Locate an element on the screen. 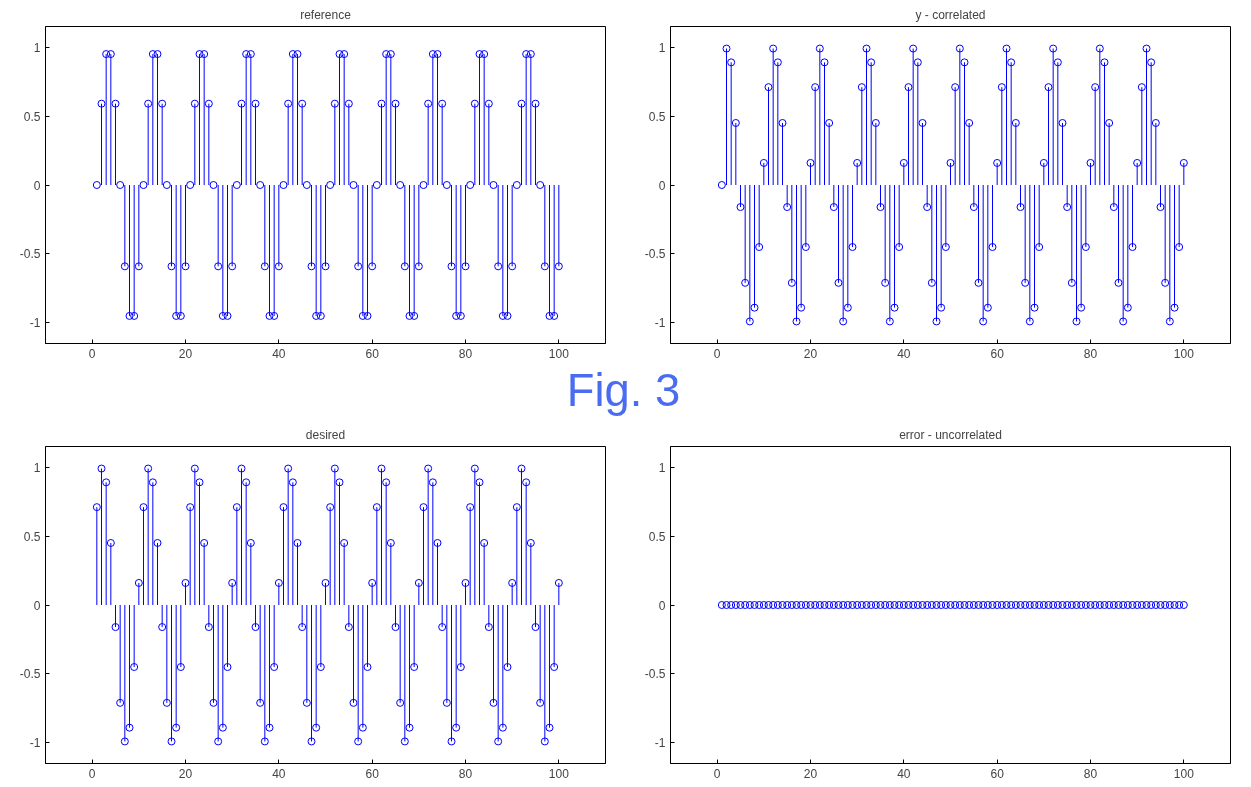 The height and width of the screenshot is (787, 1251). chart-title: error - uncorrelated is located at coordinates (950, 434).